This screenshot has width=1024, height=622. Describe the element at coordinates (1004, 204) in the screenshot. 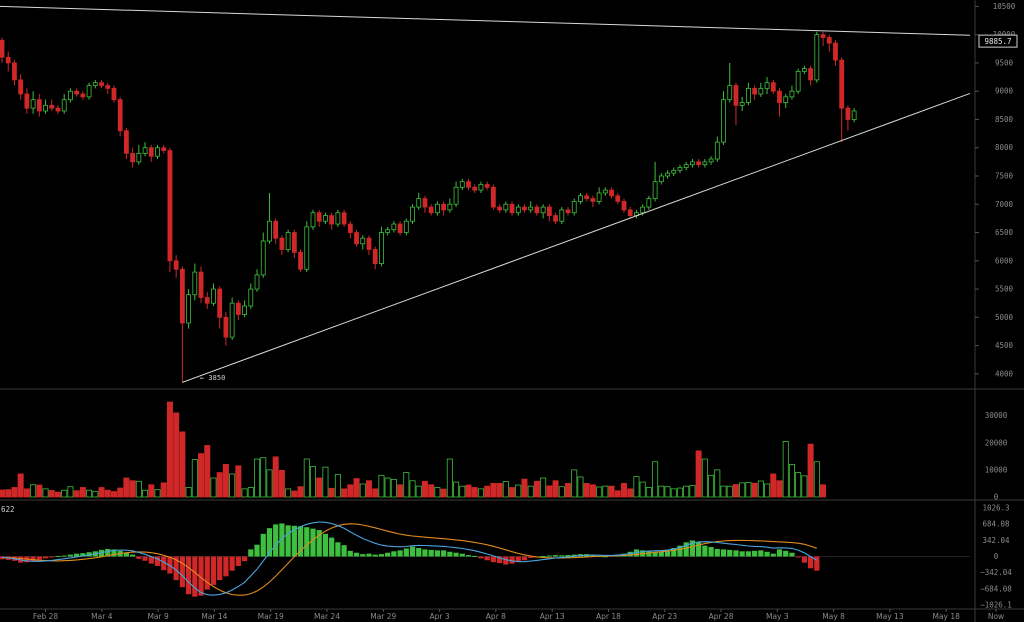

I see `price-tick-label: 7000` at that location.